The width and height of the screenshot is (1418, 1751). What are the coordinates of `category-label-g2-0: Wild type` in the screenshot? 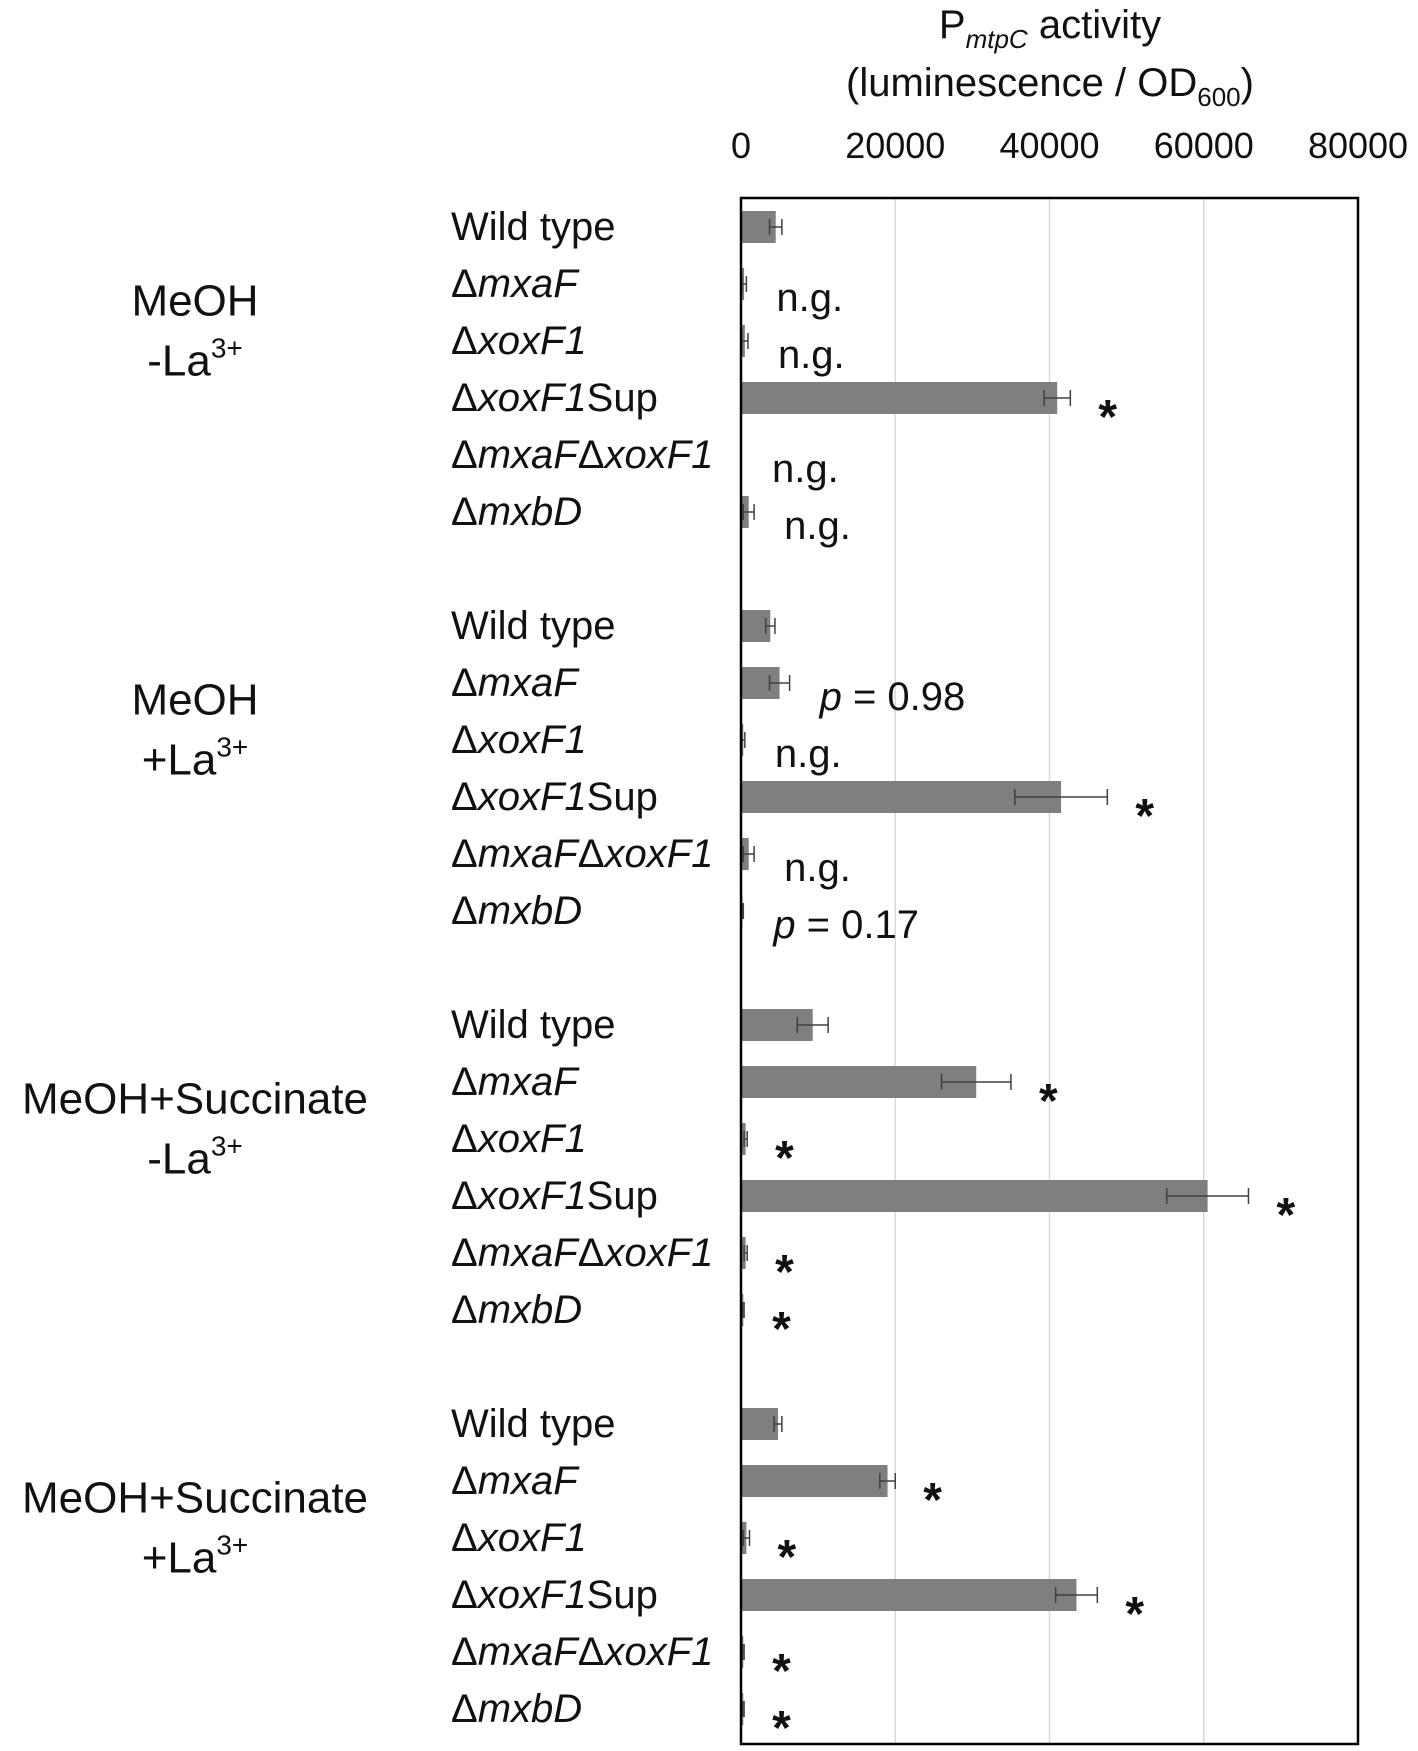 It's located at (533, 626).